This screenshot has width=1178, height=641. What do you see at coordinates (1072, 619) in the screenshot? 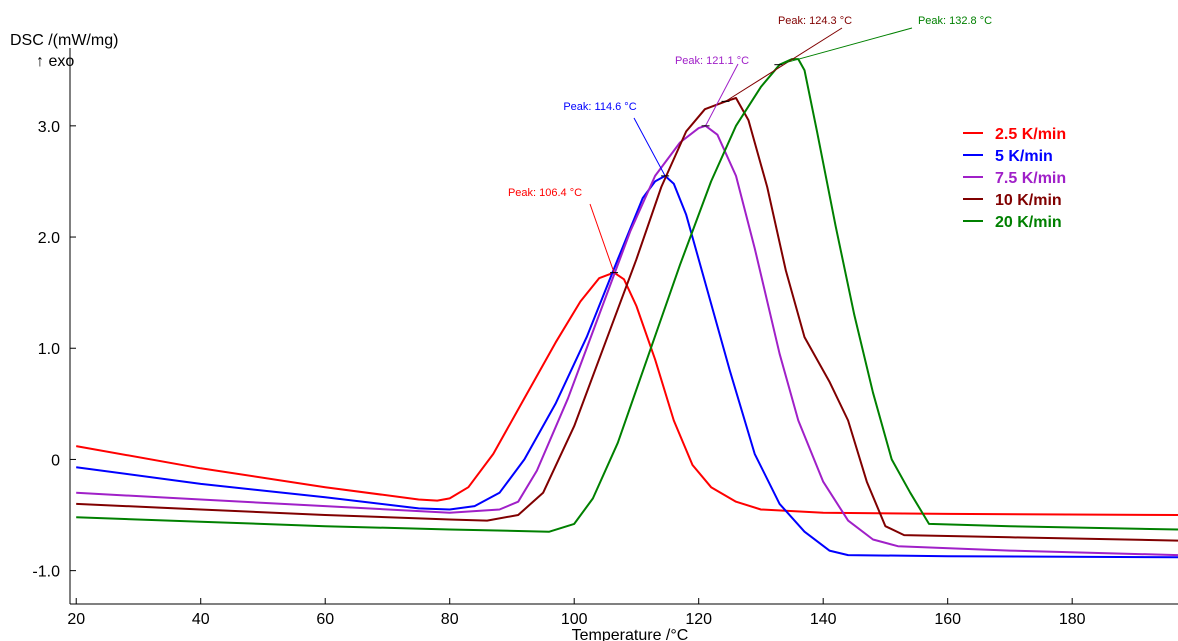
I see `x-tick-label: 180` at bounding box center [1072, 619].